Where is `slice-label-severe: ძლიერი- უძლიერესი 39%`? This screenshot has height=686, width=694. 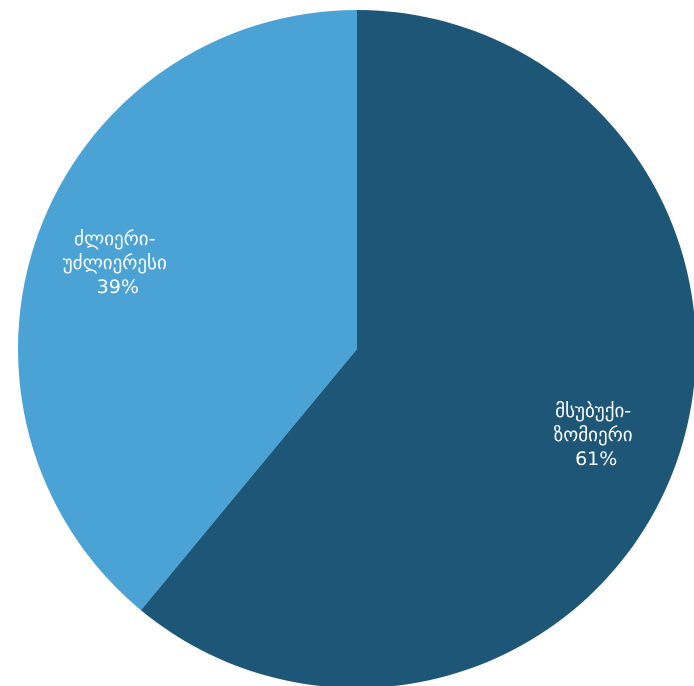 slice-label-severe: ძლიერი- უძლიერესი 39% is located at coordinates (118, 263).